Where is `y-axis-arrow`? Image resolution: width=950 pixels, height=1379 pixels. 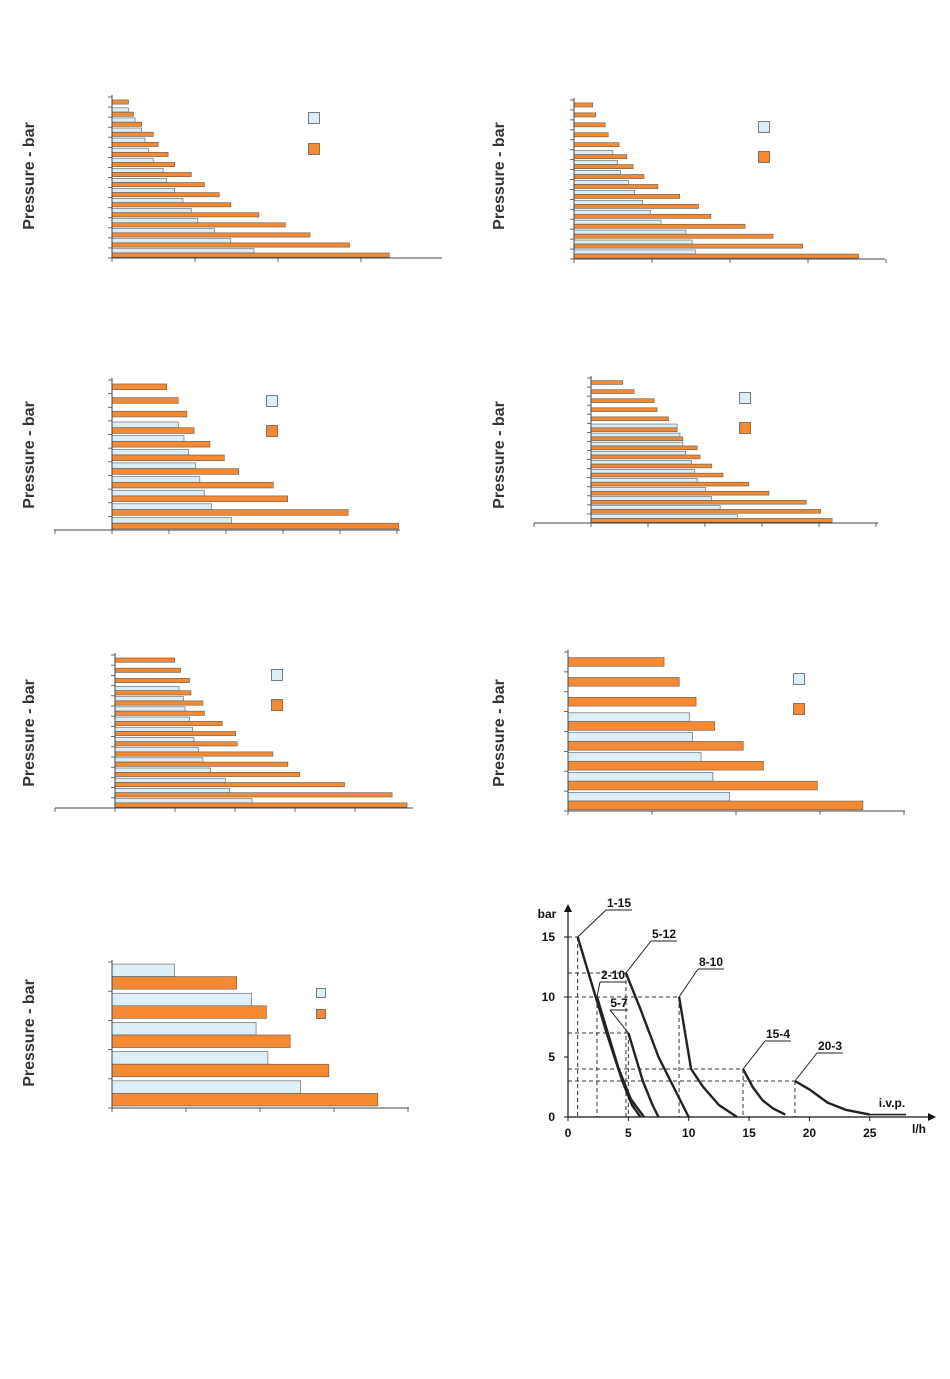 y-axis-arrow is located at coordinates (568, 908).